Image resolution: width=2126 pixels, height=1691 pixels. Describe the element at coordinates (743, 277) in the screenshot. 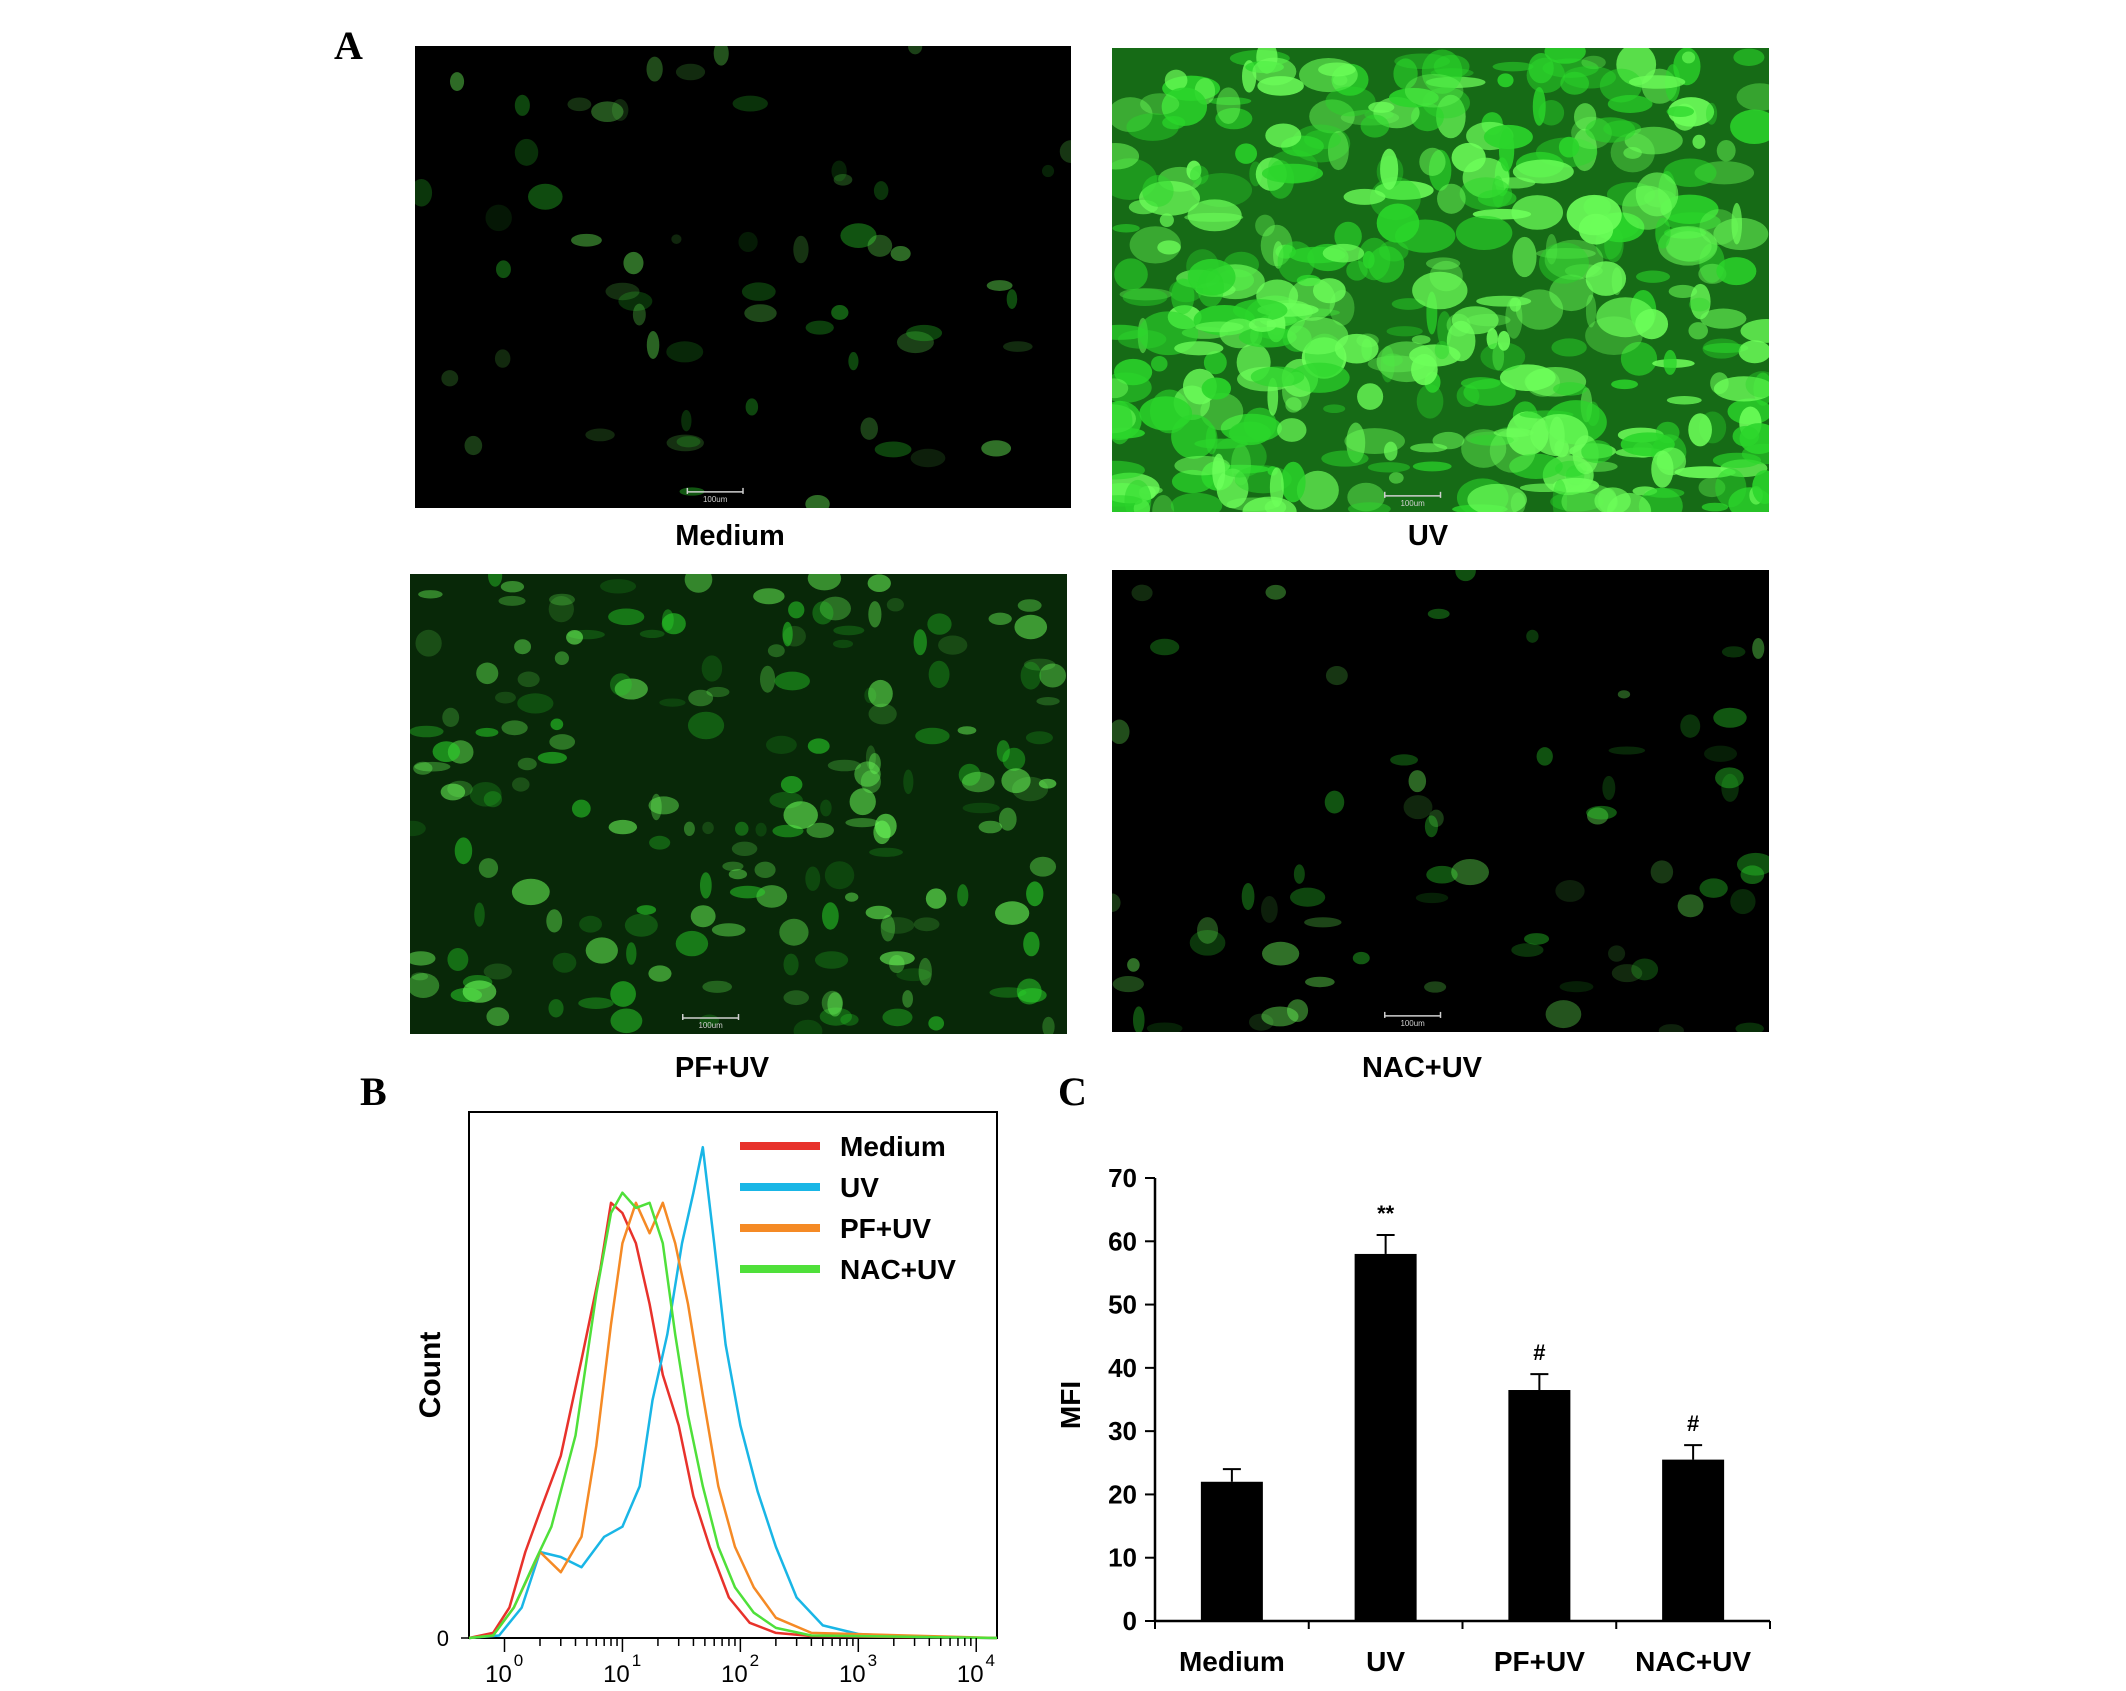

I see `micrograph-medium-image: 100um` at that location.